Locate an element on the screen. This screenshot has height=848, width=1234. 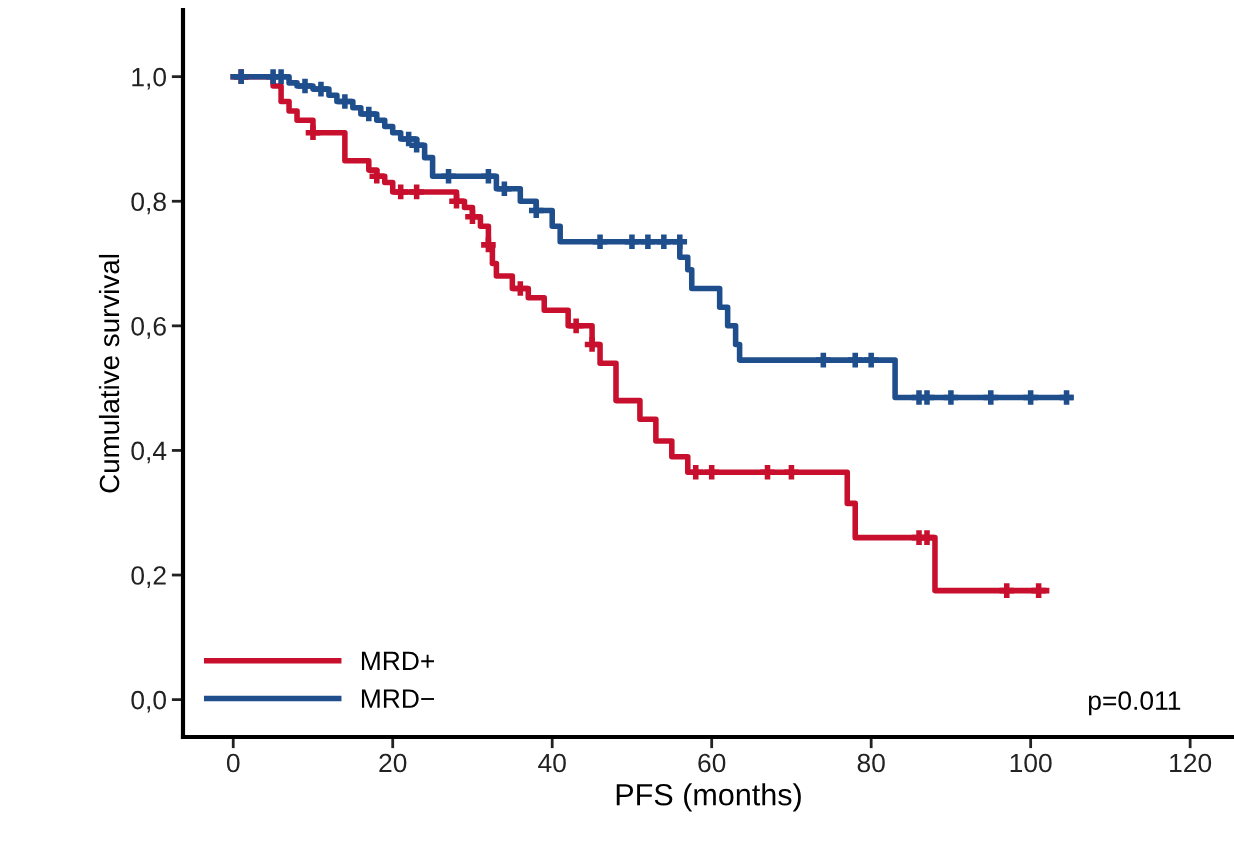
y-tick-label: 0,0 is located at coordinates (148, 701).